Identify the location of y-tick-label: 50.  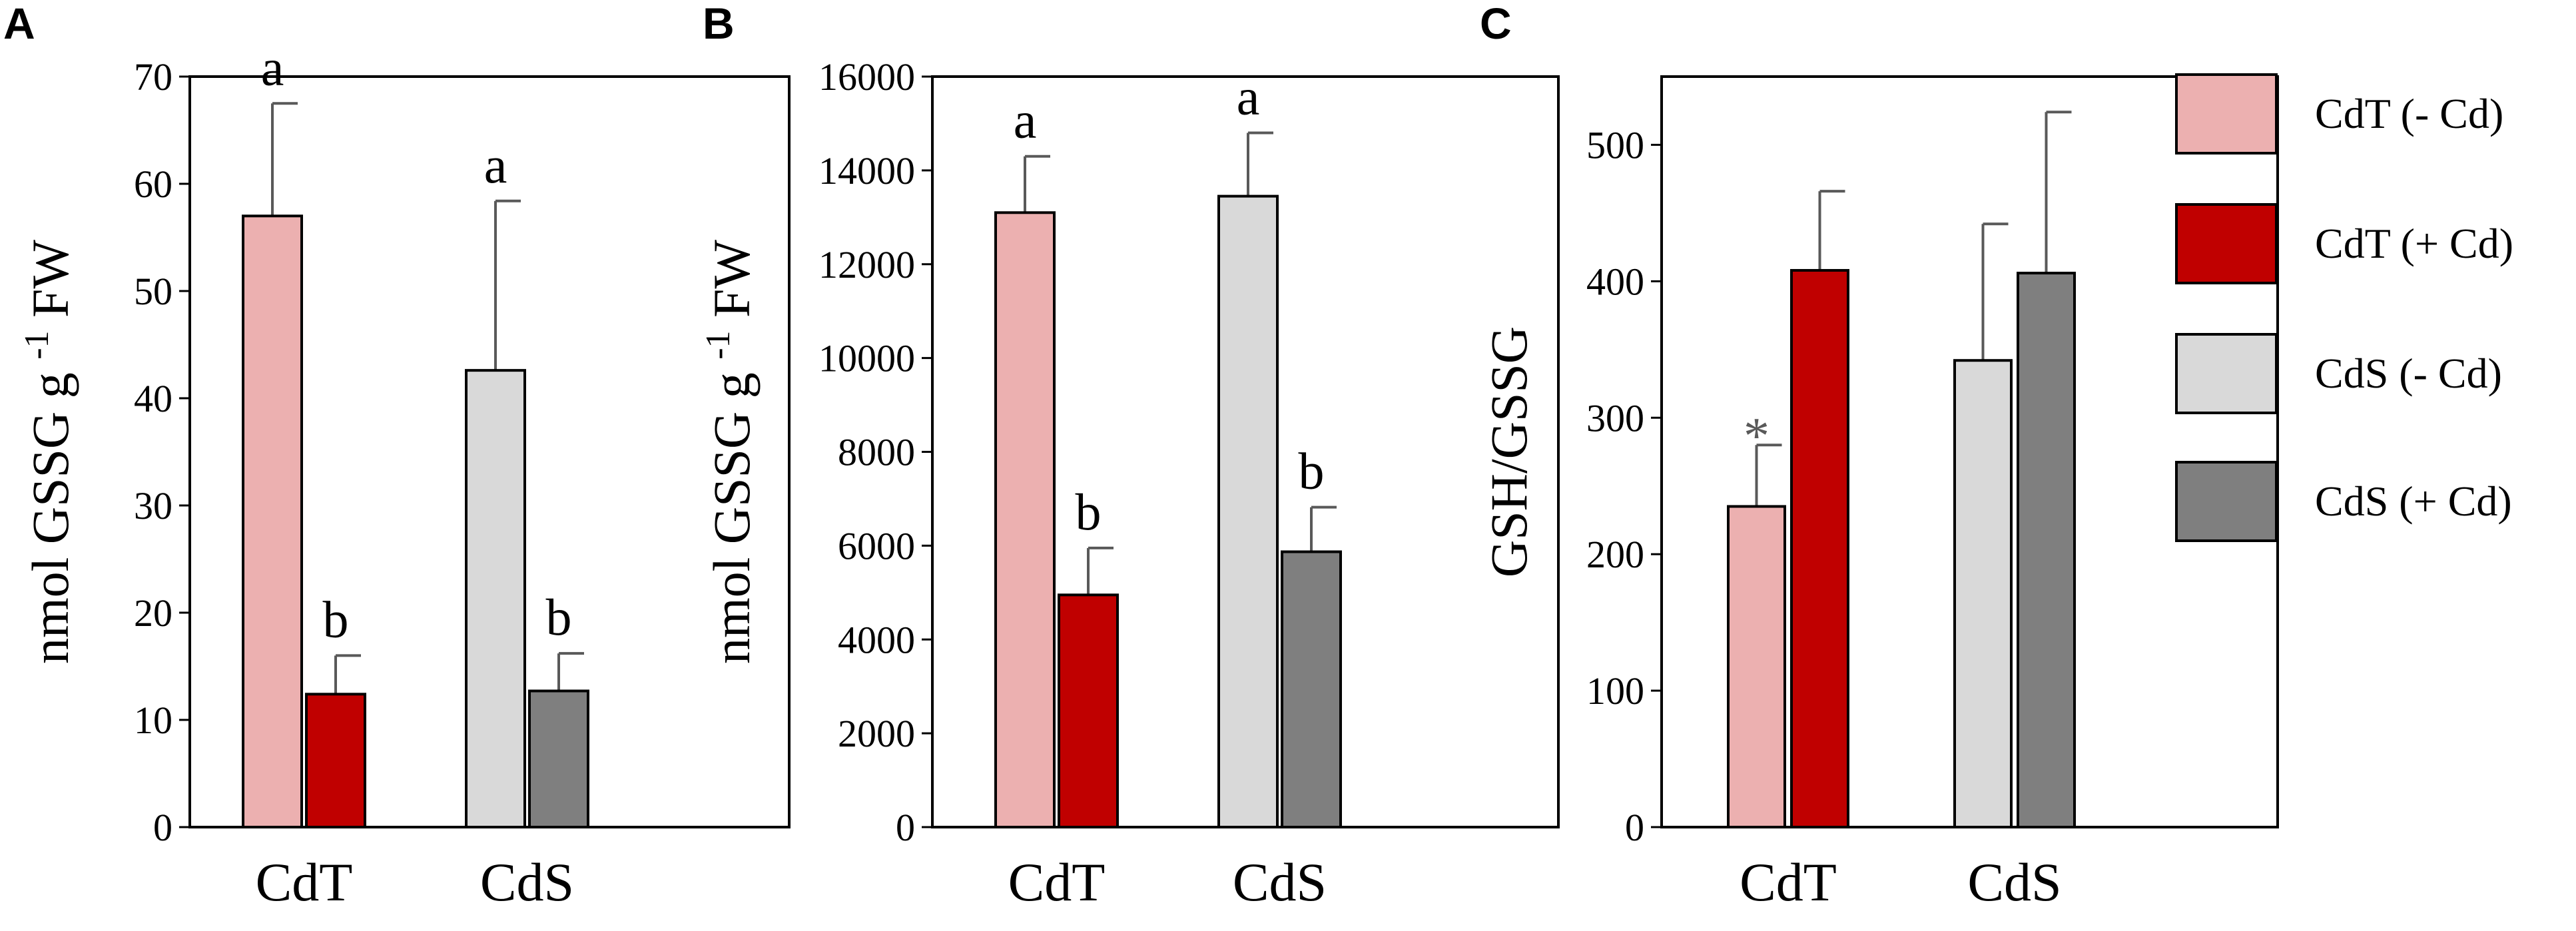
(153, 291).